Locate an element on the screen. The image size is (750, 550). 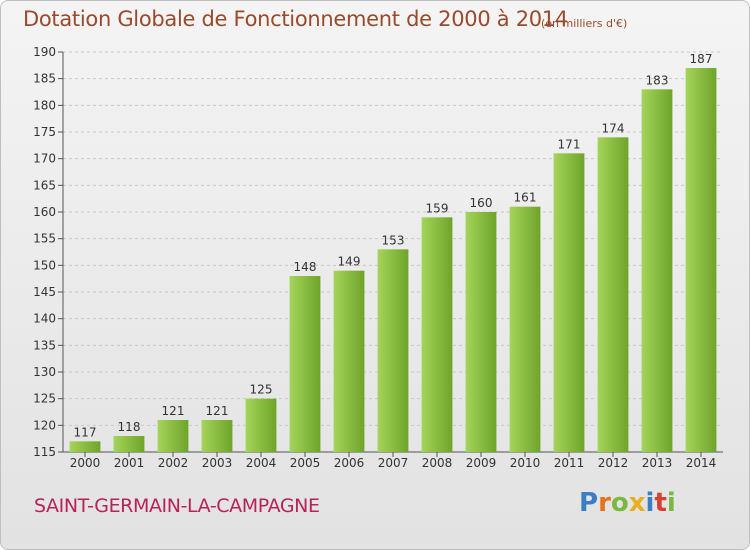
logo-letter: o is located at coordinates (619, 503).